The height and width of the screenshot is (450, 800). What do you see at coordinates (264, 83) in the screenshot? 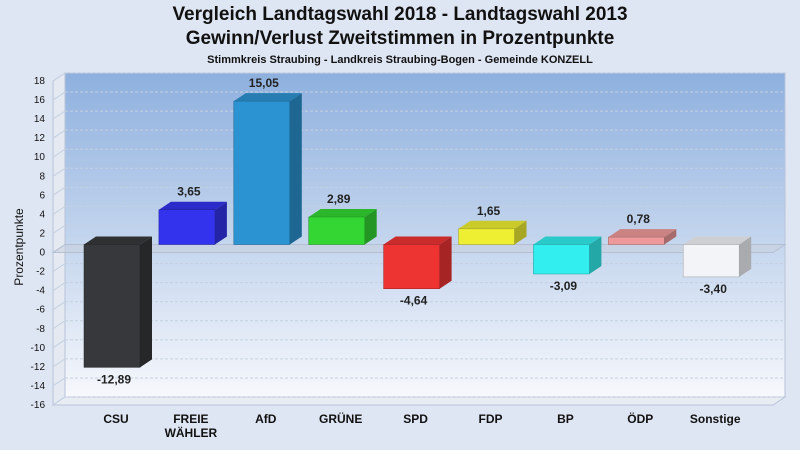
I see `value-label: 15,05` at bounding box center [264, 83].